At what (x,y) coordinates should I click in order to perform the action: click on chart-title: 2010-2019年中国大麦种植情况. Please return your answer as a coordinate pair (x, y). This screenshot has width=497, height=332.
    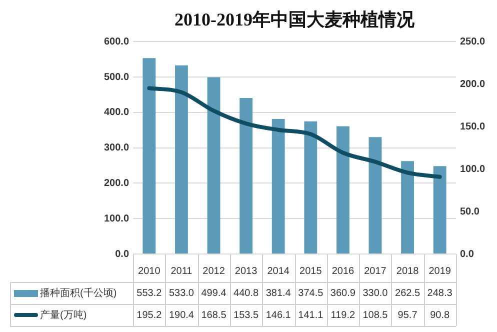
    Looking at the image, I should click on (295, 19).